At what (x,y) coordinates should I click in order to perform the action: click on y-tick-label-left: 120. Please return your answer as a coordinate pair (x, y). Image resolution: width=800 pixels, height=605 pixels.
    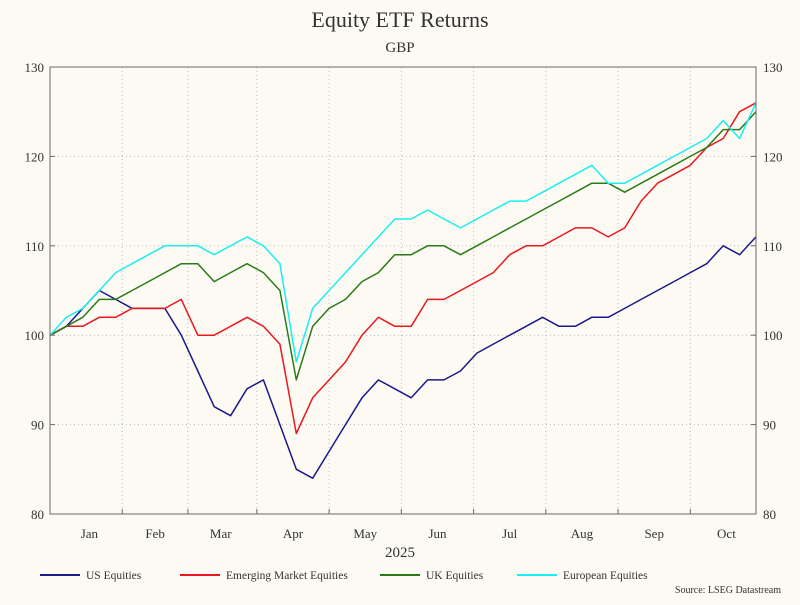
    Looking at the image, I should click on (35, 156).